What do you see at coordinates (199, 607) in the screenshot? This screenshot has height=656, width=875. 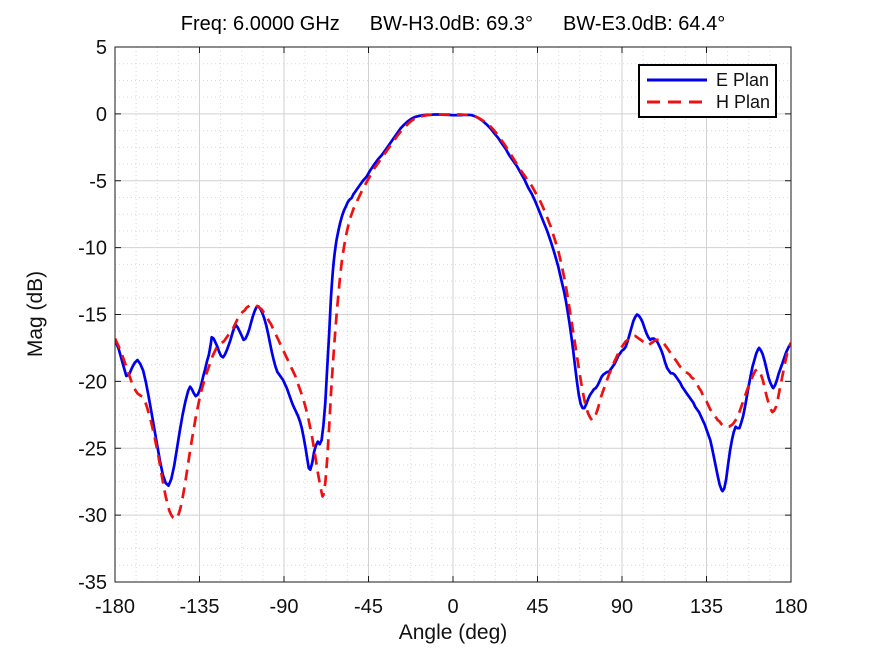 I see `x-tick-label: -135` at bounding box center [199, 607].